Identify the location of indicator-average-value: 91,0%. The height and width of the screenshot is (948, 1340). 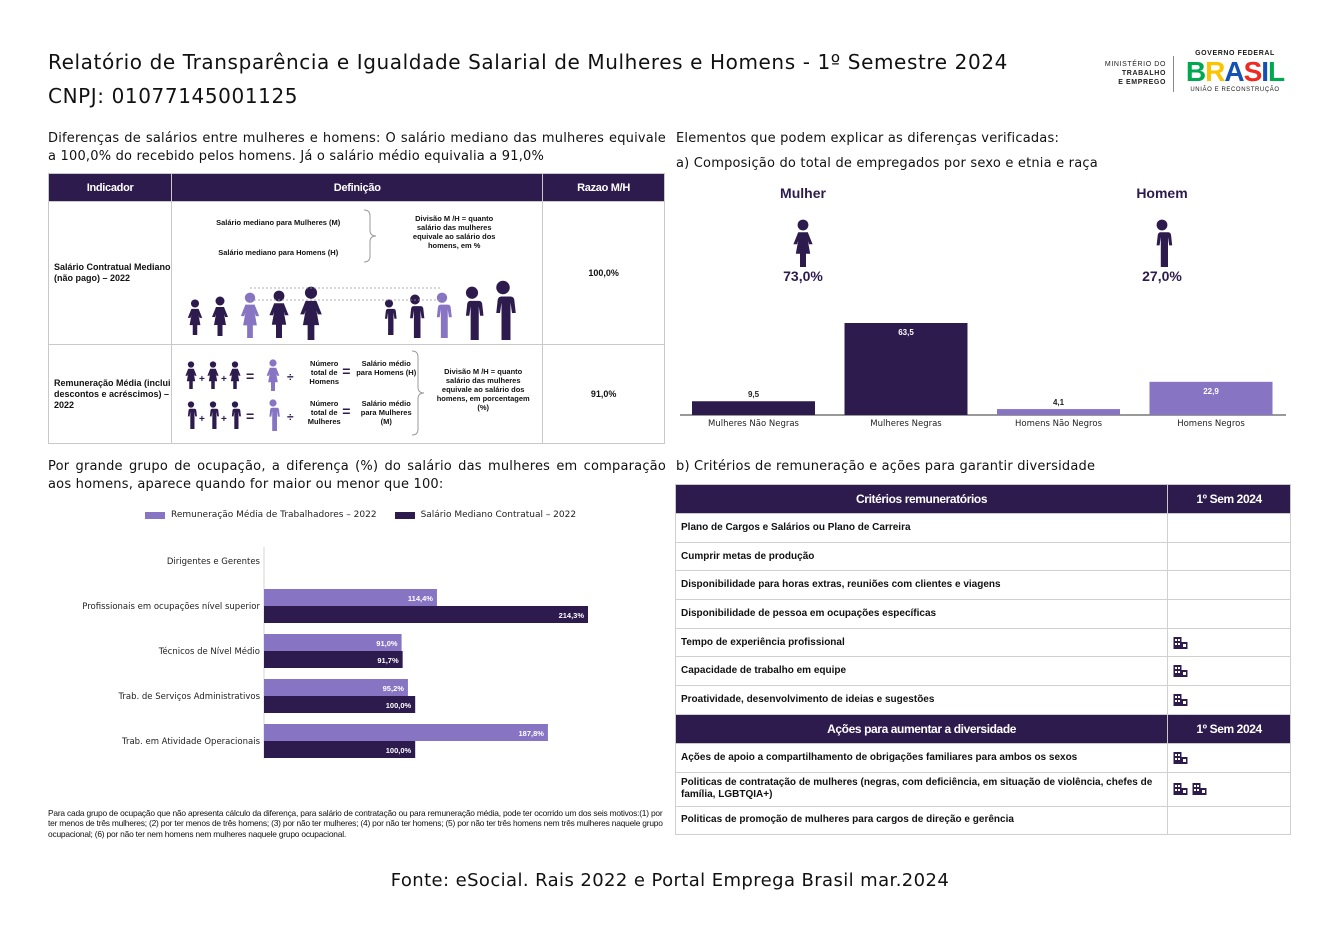
(603, 394).